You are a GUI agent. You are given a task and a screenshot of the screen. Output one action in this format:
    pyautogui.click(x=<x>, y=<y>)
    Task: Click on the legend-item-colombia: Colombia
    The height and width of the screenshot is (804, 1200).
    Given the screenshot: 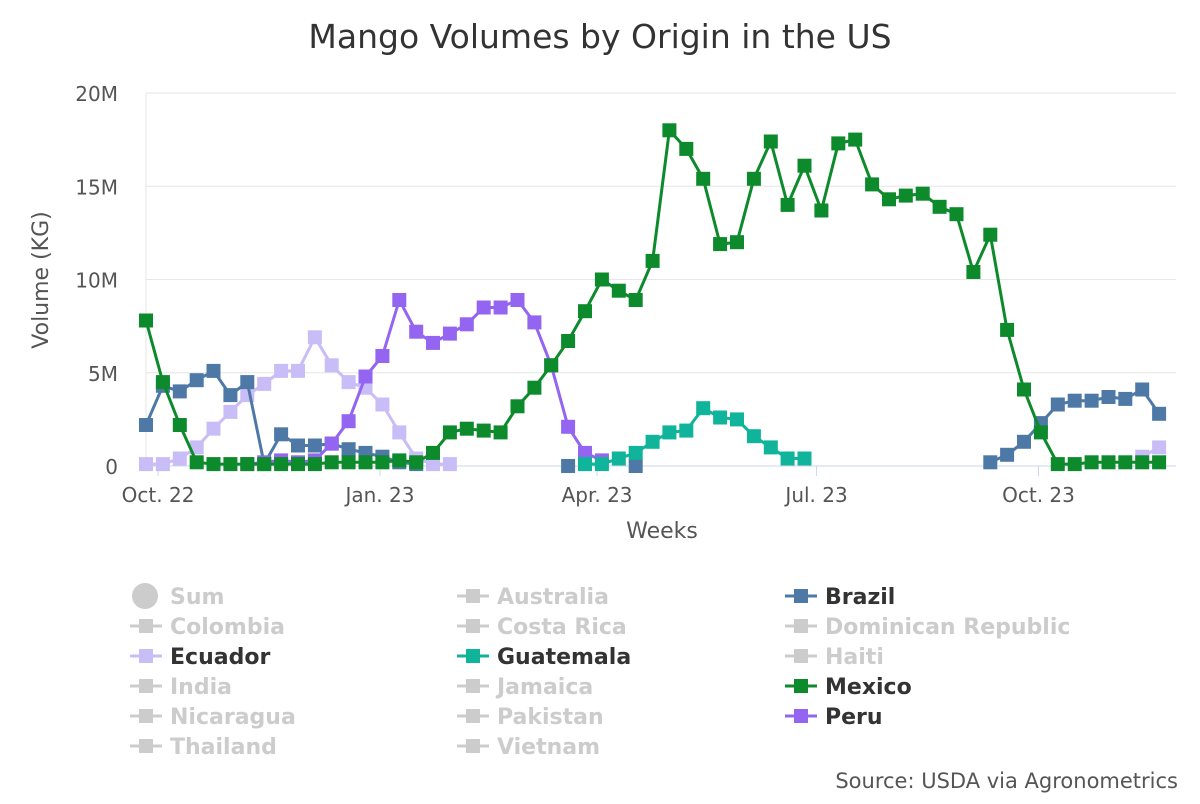 What is the action you would take?
    pyautogui.click(x=207, y=627)
    